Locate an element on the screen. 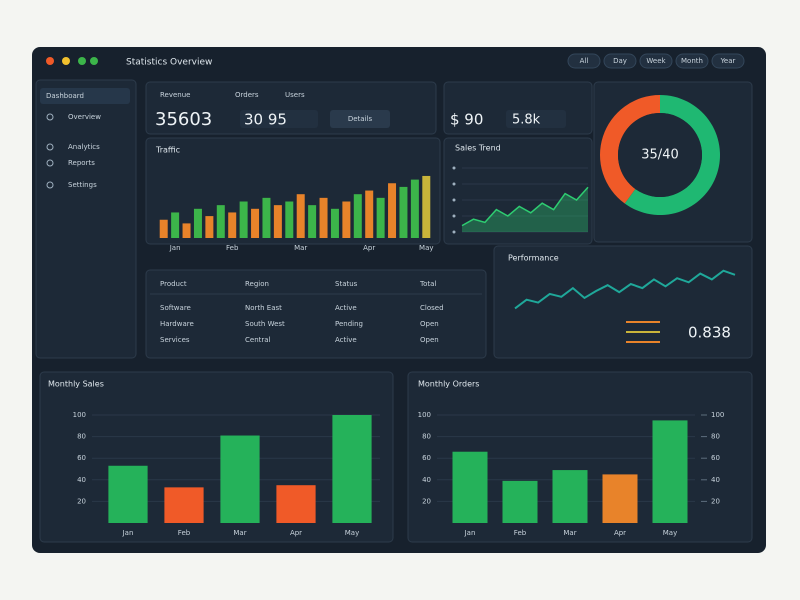 This screenshot has width=800, height=600. y-tick-label: 40 is located at coordinates (81, 480).